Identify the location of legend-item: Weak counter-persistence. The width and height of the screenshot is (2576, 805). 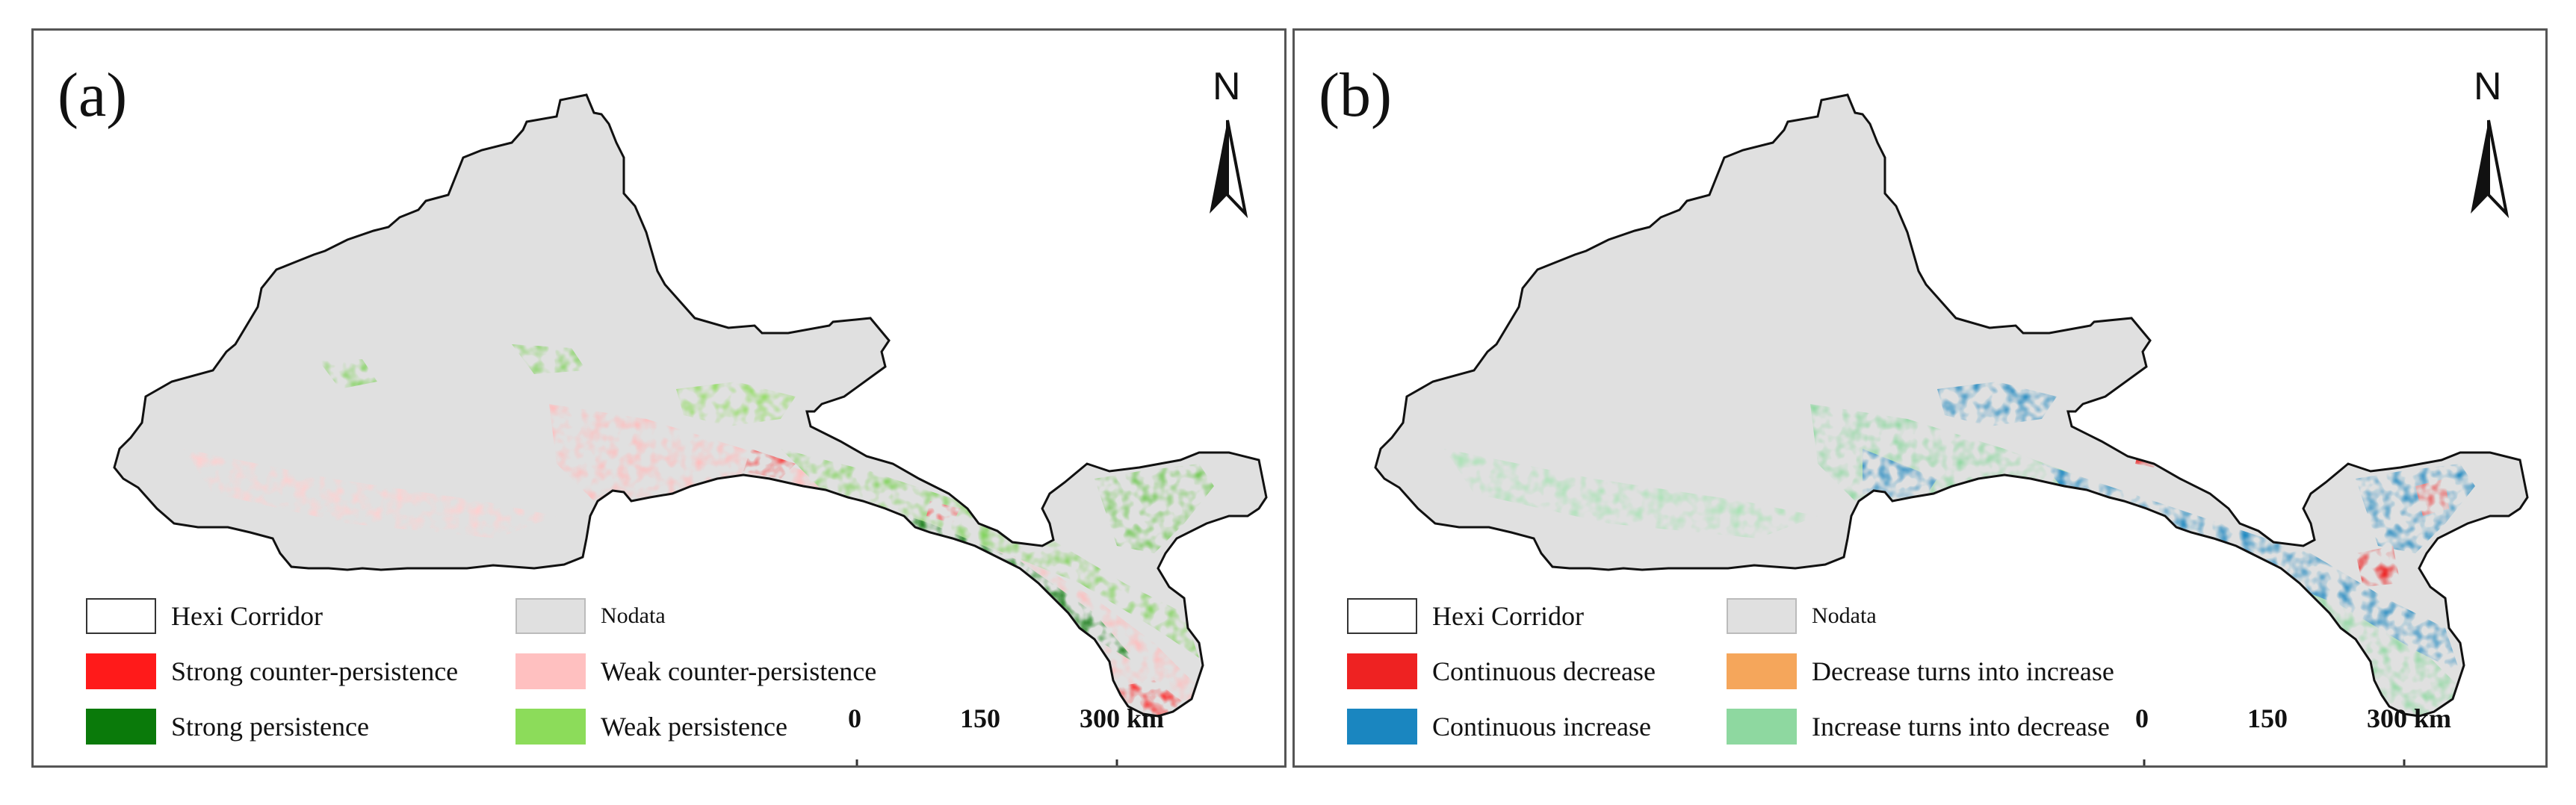
(695, 671).